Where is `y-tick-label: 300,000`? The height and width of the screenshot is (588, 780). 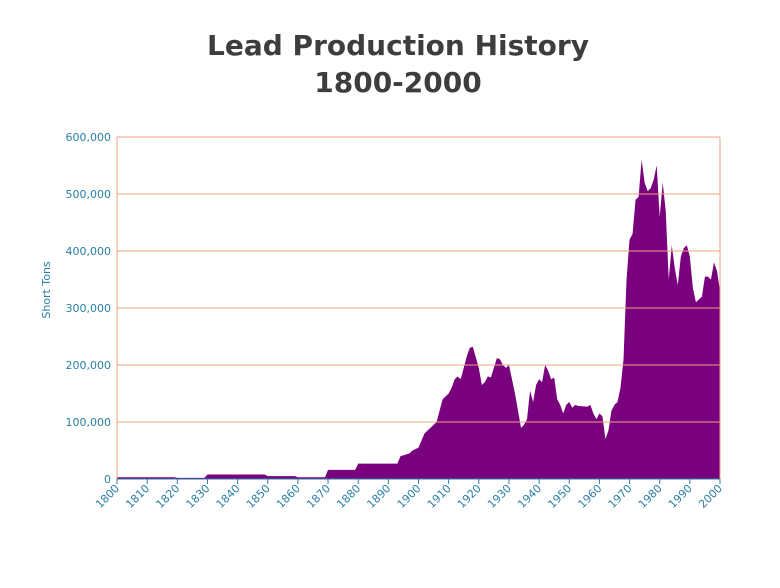 y-tick-label: 300,000 is located at coordinates (89, 308).